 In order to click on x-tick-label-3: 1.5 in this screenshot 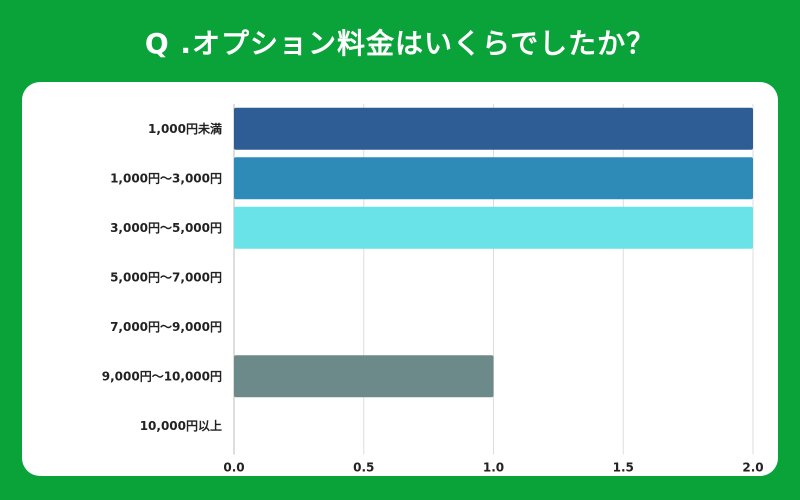, I will do `click(623, 468)`.